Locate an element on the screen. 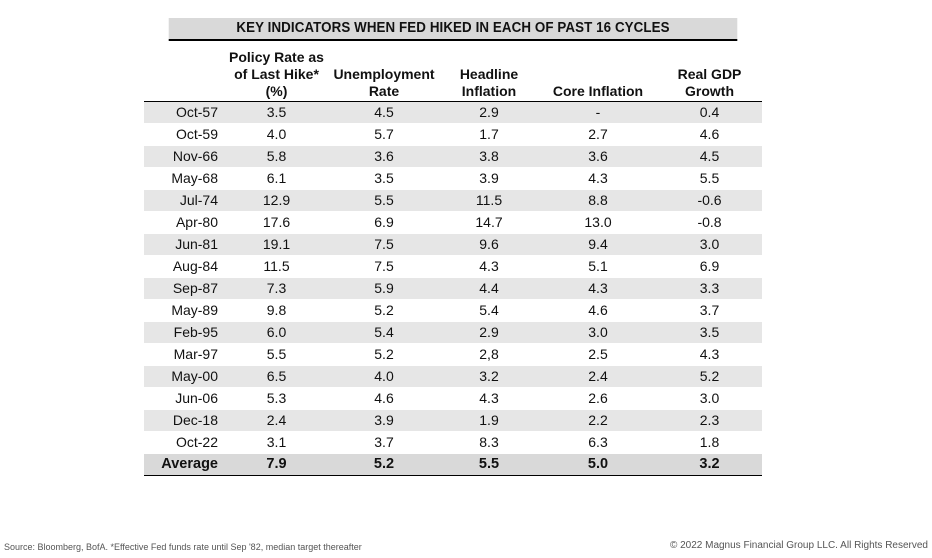  table-cell: 7.3 is located at coordinates (276, 288).